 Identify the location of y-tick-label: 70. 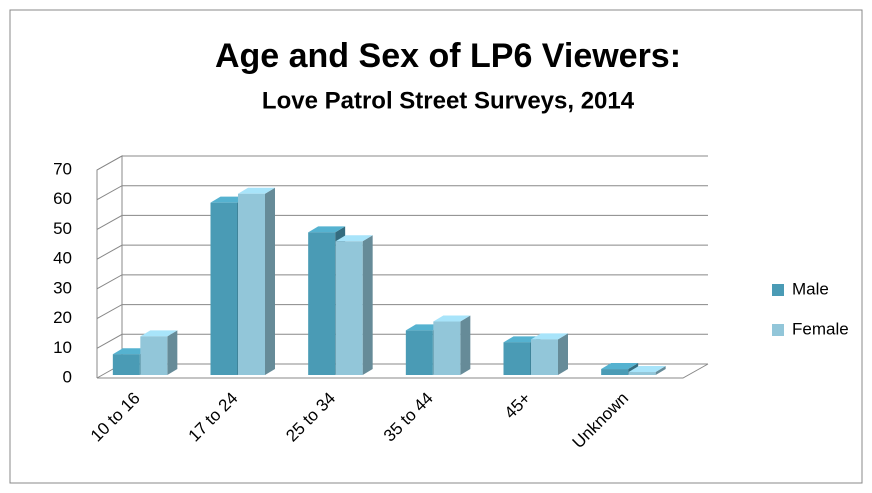
(62, 168).